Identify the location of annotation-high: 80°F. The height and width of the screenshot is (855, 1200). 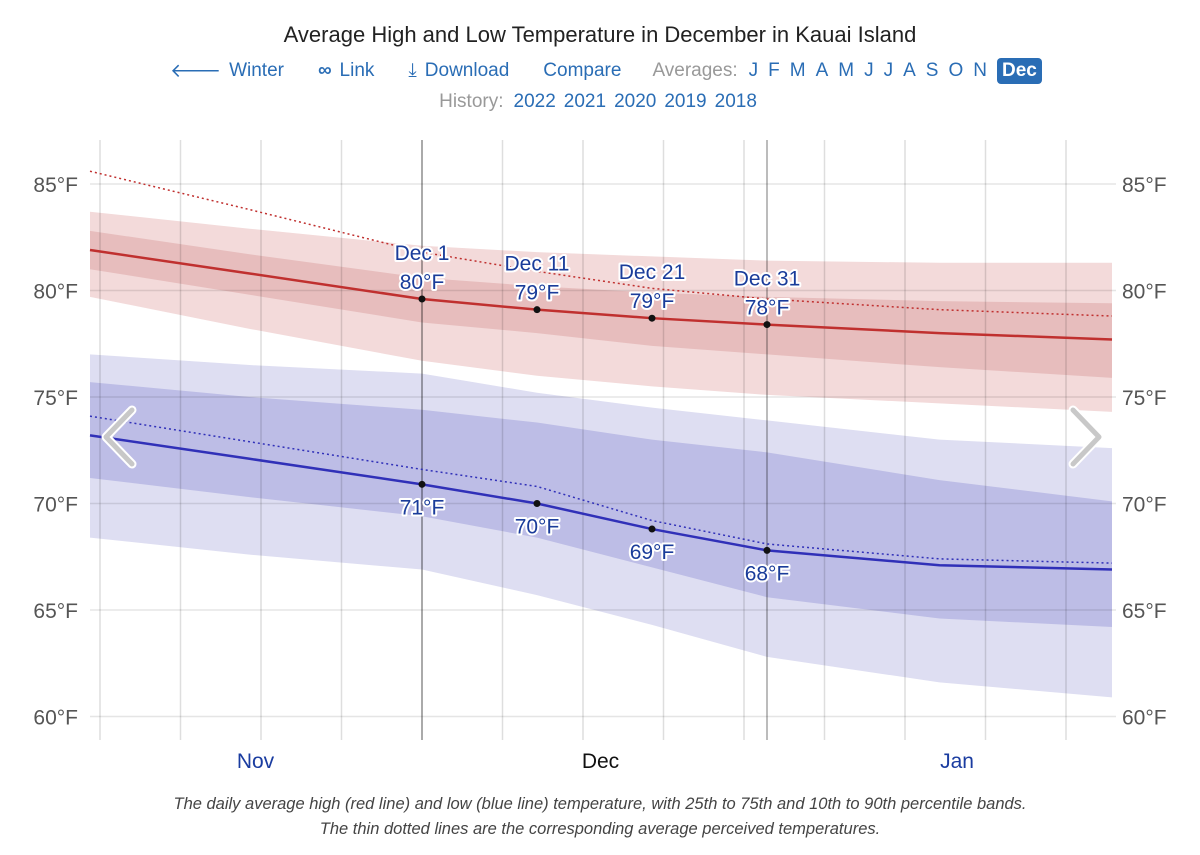
(422, 282).